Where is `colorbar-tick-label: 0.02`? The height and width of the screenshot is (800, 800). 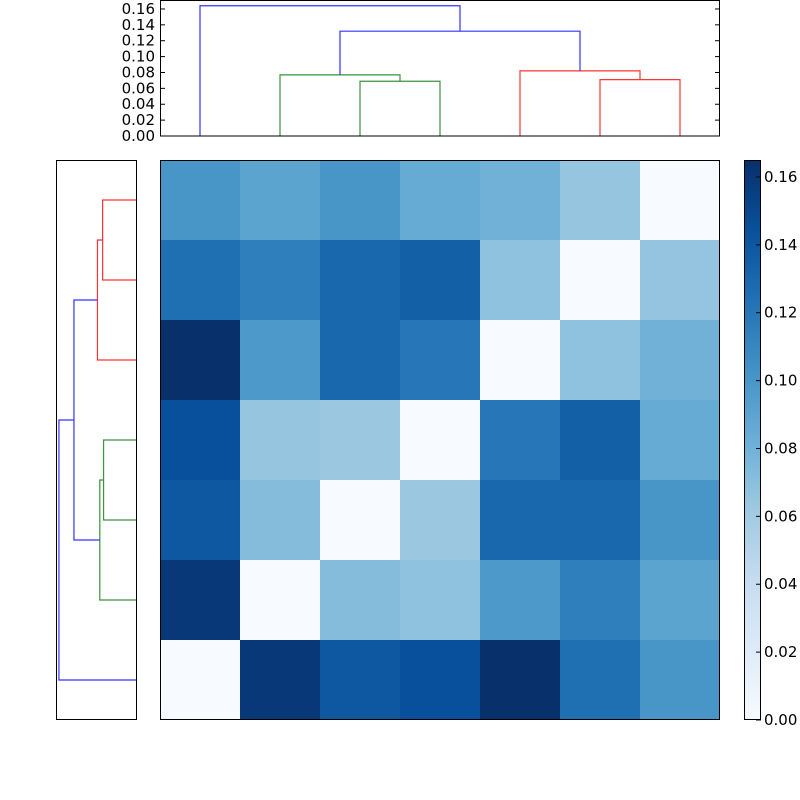 colorbar-tick-label: 0.02 is located at coordinates (780, 652).